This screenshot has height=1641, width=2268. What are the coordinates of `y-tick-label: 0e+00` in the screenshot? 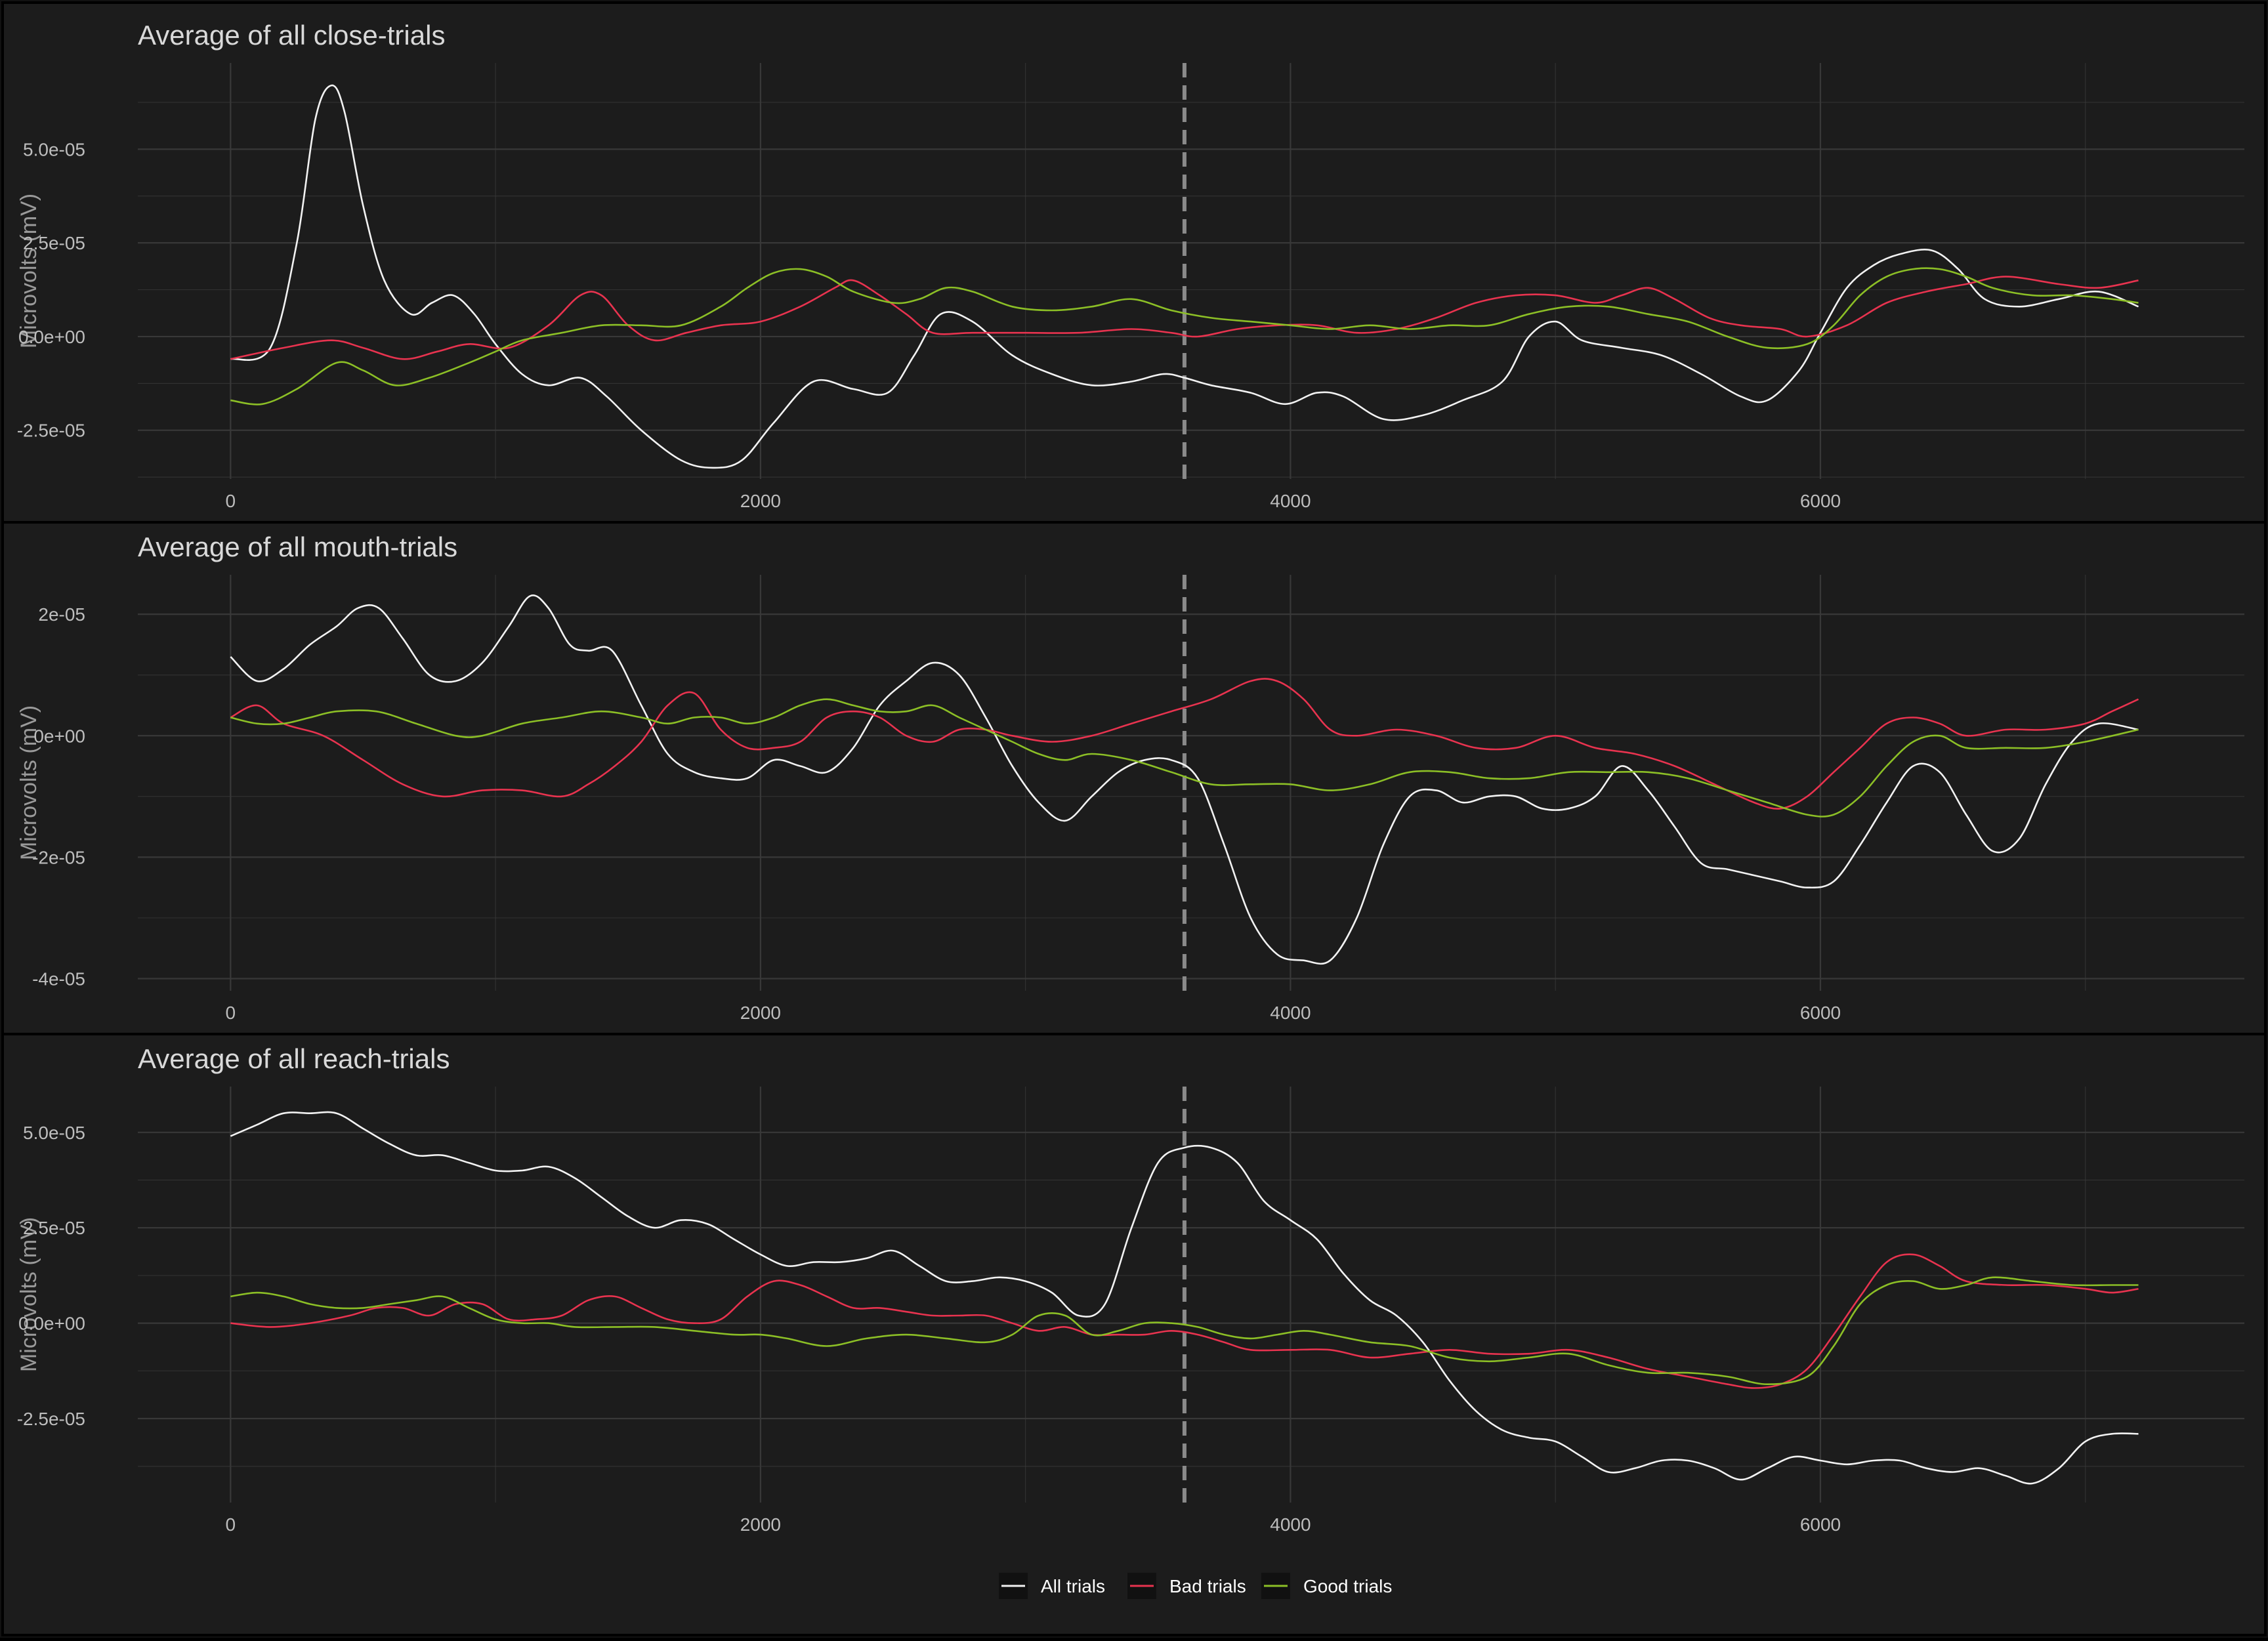 It's located at (59, 736).